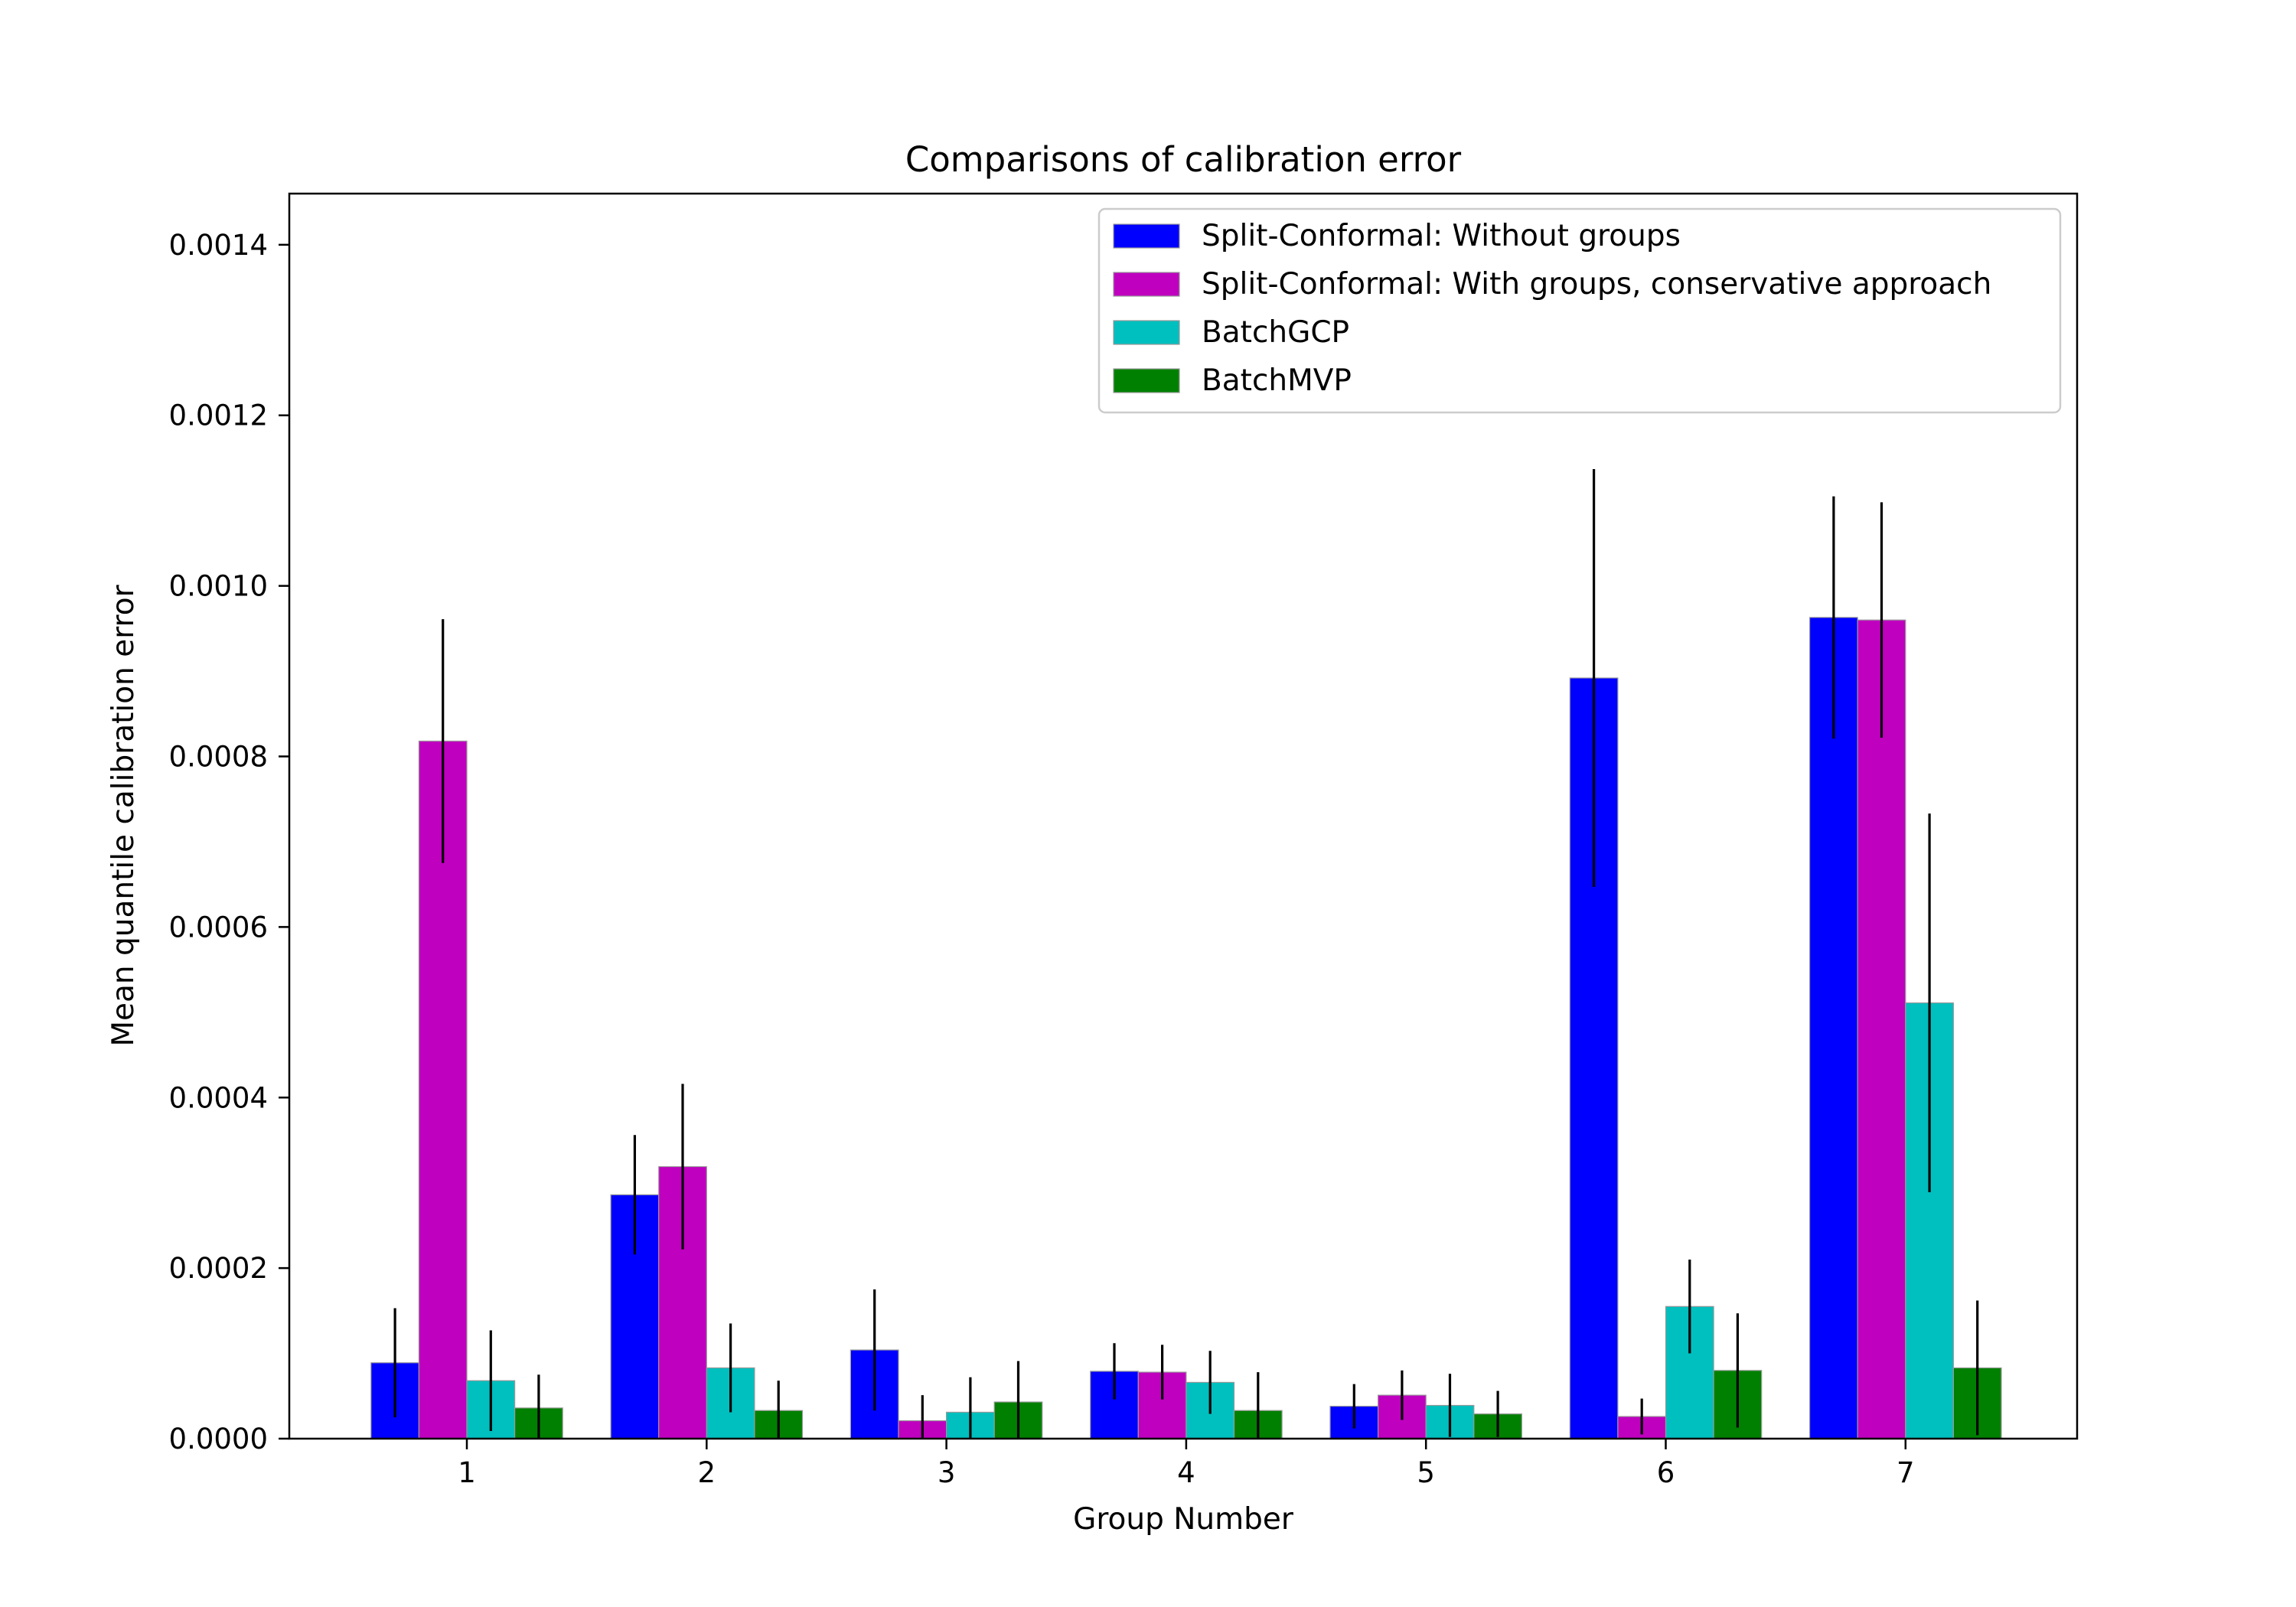 This screenshot has width=2296, height=1607. I want to click on x-axis: 1 2 3 4 5 6 7, so click(1186, 1464).